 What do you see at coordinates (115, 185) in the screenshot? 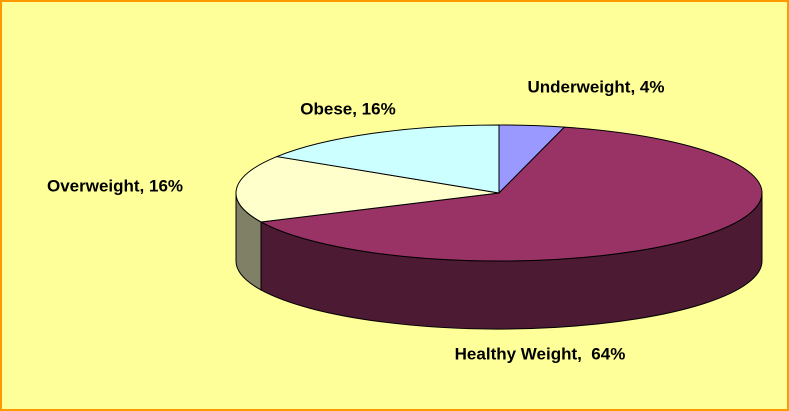
I see `slice-label: Overweight, 16%` at bounding box center [115, 185].